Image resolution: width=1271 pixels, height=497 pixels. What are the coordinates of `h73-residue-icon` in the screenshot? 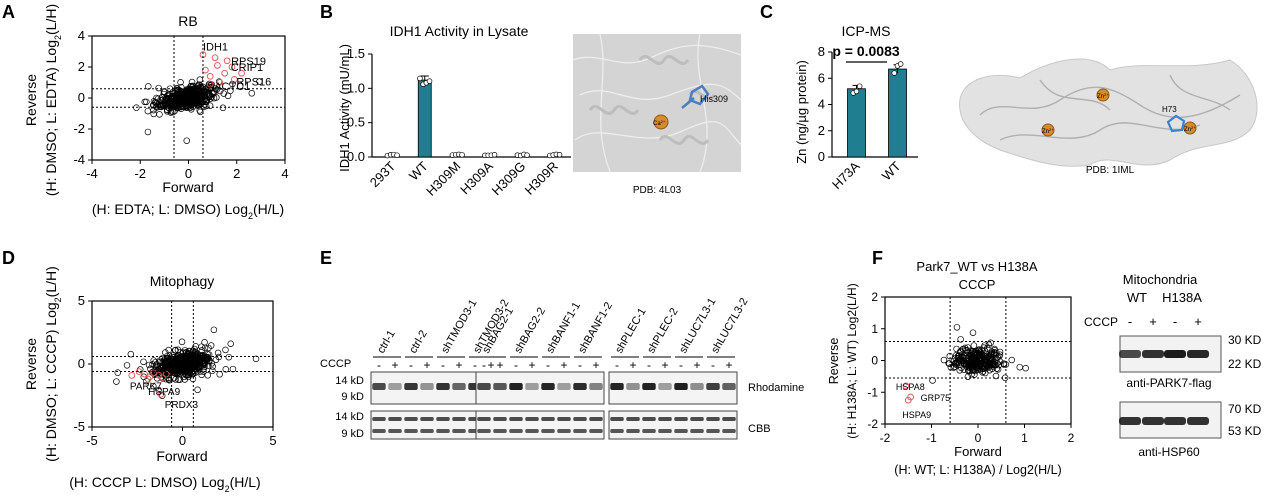 It's located at (1176, 123).